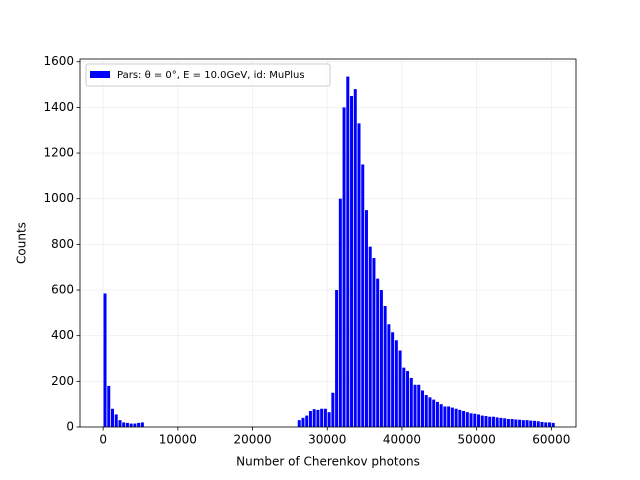 Image resolution: width=640 pixels, height=480 pixels. Describe the element at coordinates (62, 381) in the screenshot. I see `y-tick-label: 200` at that location.